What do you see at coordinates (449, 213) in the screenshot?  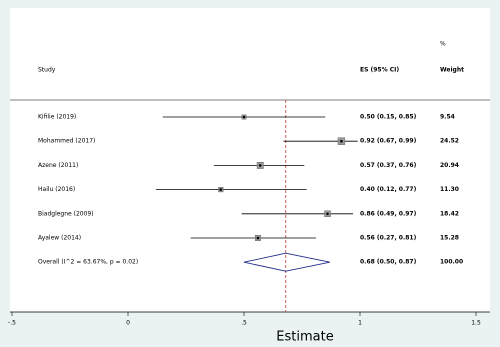 I see `weight-label: 18.42` at bounding box center [449, 213].